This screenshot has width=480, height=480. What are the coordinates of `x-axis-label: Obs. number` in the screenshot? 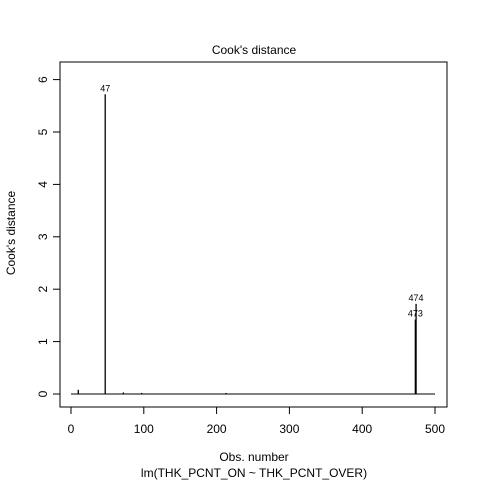 It's located at (253, 457).